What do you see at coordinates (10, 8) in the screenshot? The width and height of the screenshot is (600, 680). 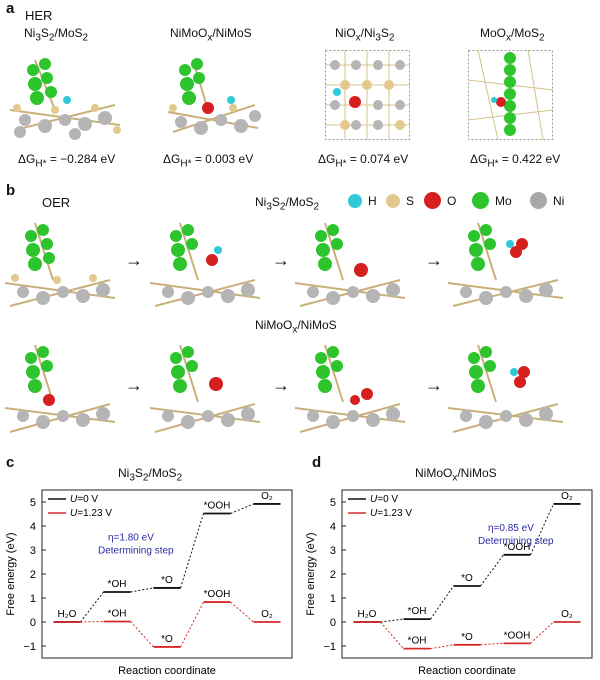 I see `panel-a-letter: a` at bounding box center [10, 8].